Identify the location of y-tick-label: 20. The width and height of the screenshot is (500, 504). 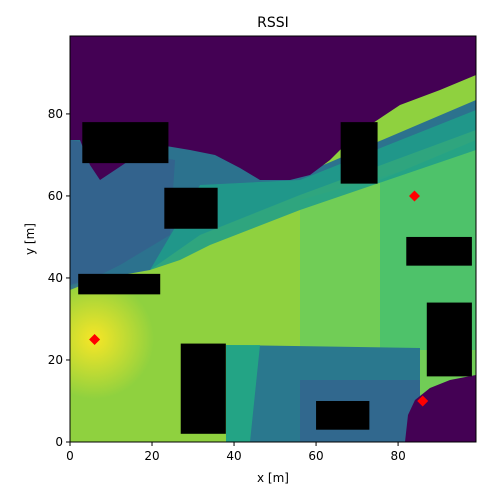
(55, 360).